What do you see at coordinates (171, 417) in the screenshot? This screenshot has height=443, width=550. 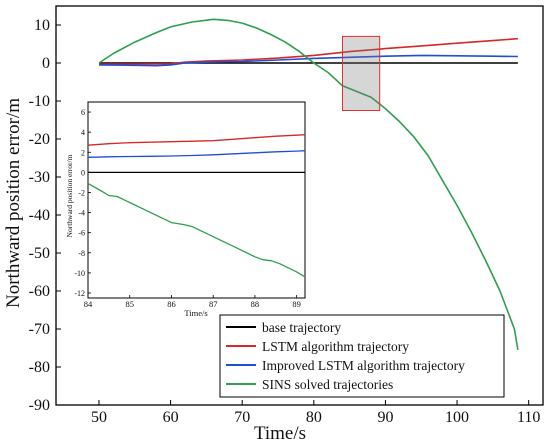 I see `x-tick-label: 60` at bounding box center [171, 417].